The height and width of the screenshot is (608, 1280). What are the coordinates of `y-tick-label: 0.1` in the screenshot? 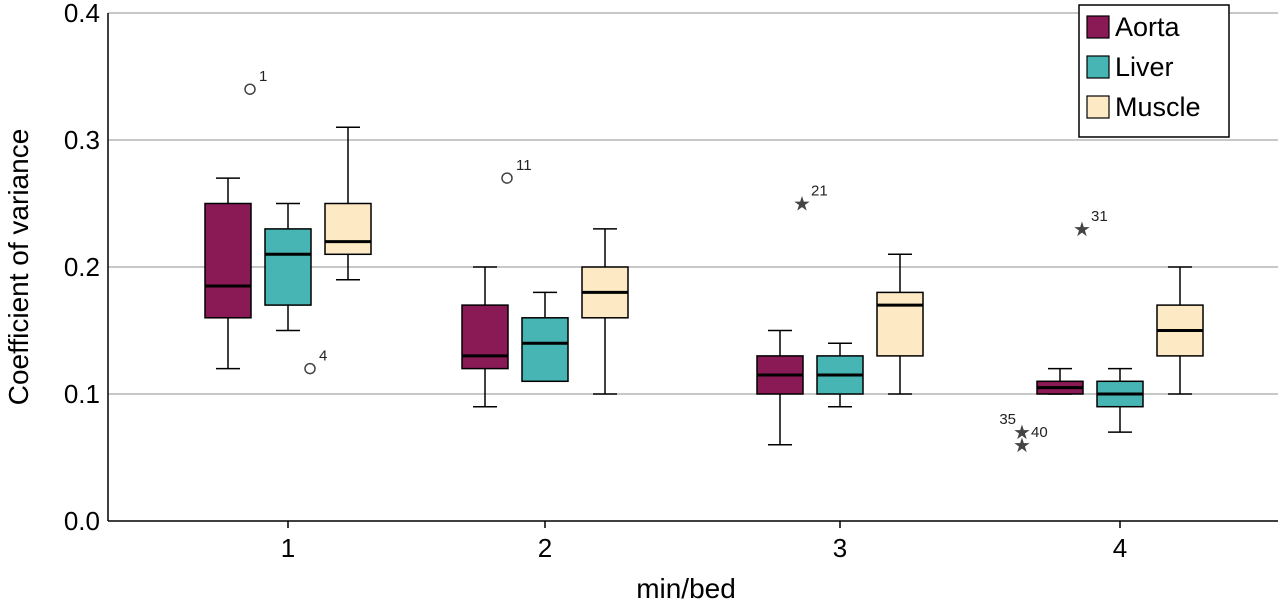 It's located at (82, 394).